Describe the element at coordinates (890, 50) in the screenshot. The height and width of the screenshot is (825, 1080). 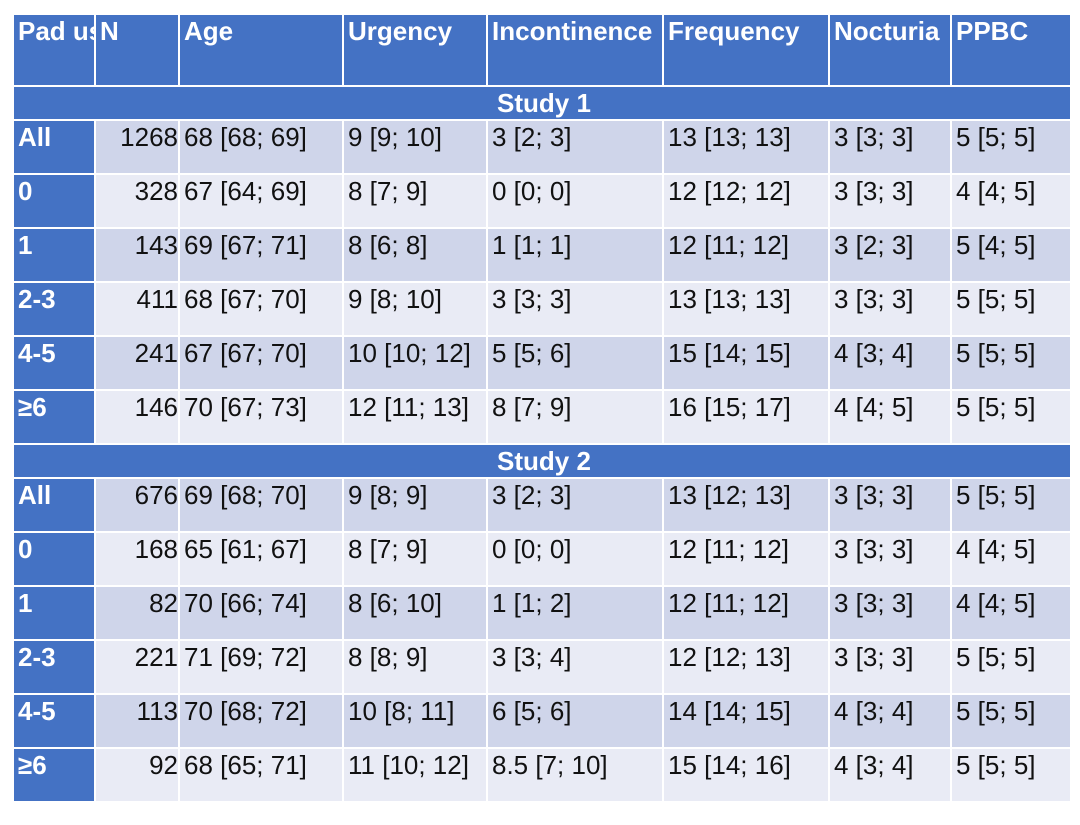
I see `column-header-nocturia: Nocturia` at that location.